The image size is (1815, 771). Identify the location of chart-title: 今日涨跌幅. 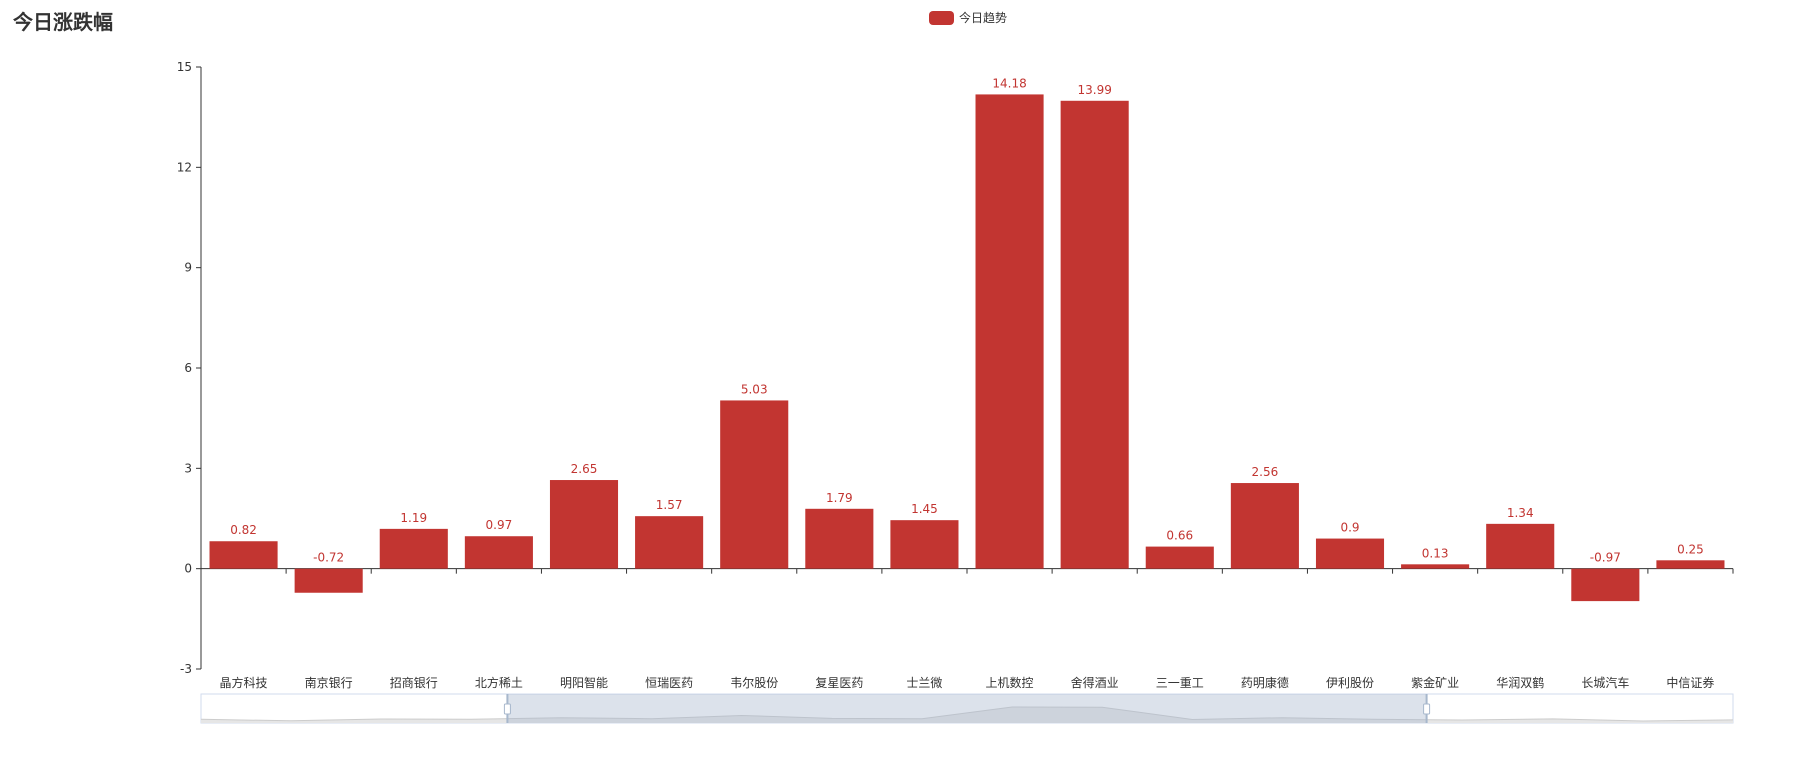
(63, 22).